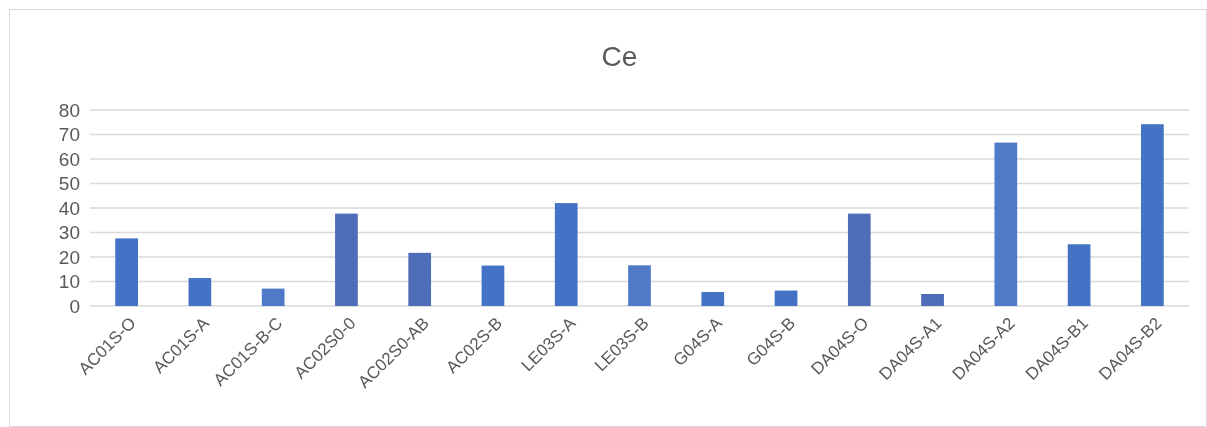  What do you see at coordinates (619, 56) in the screenshot?
I see `chart-title: Ce` at bounding box center [619, 56].